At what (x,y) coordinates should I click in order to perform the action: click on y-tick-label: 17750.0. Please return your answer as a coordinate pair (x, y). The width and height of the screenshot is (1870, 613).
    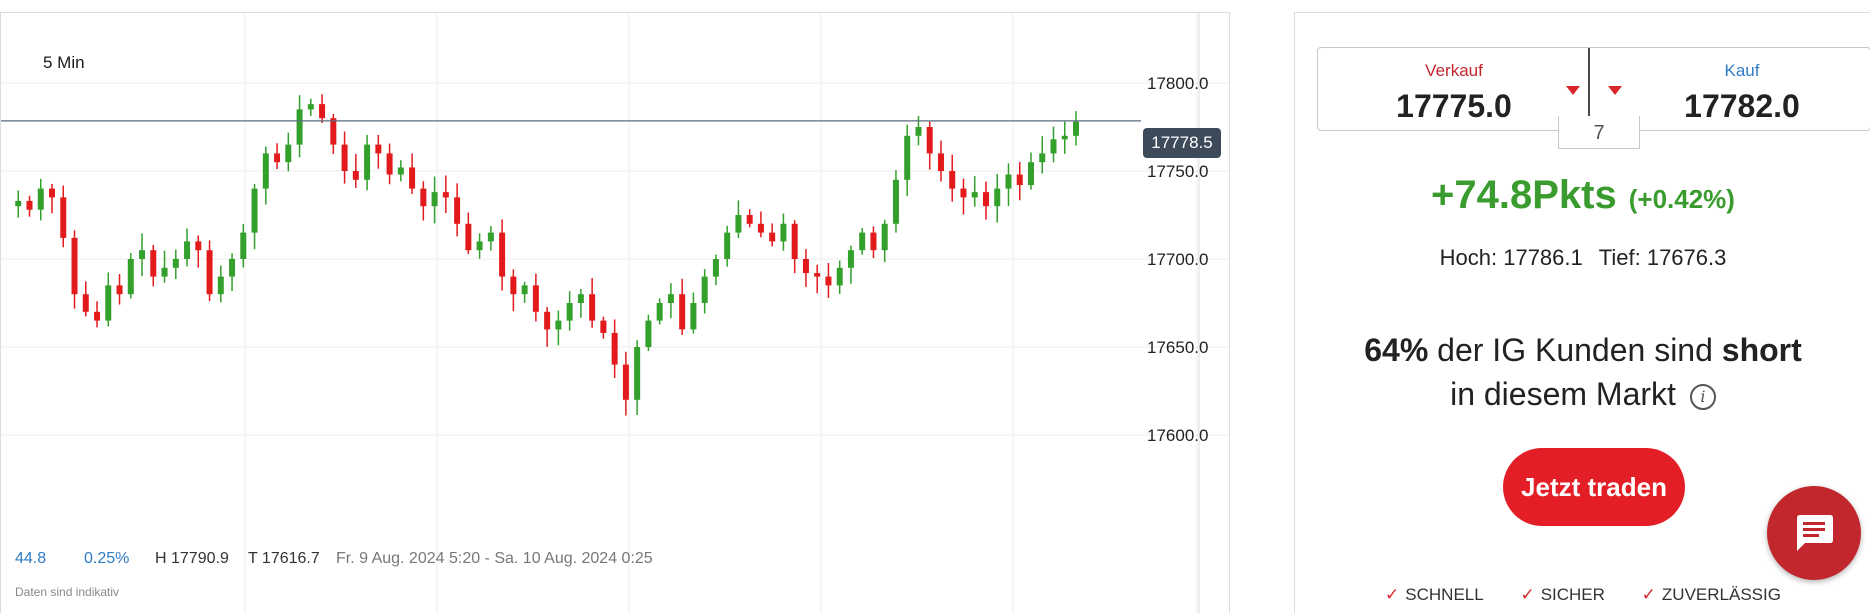
    Looking at the image, I should click on (1177, 171).